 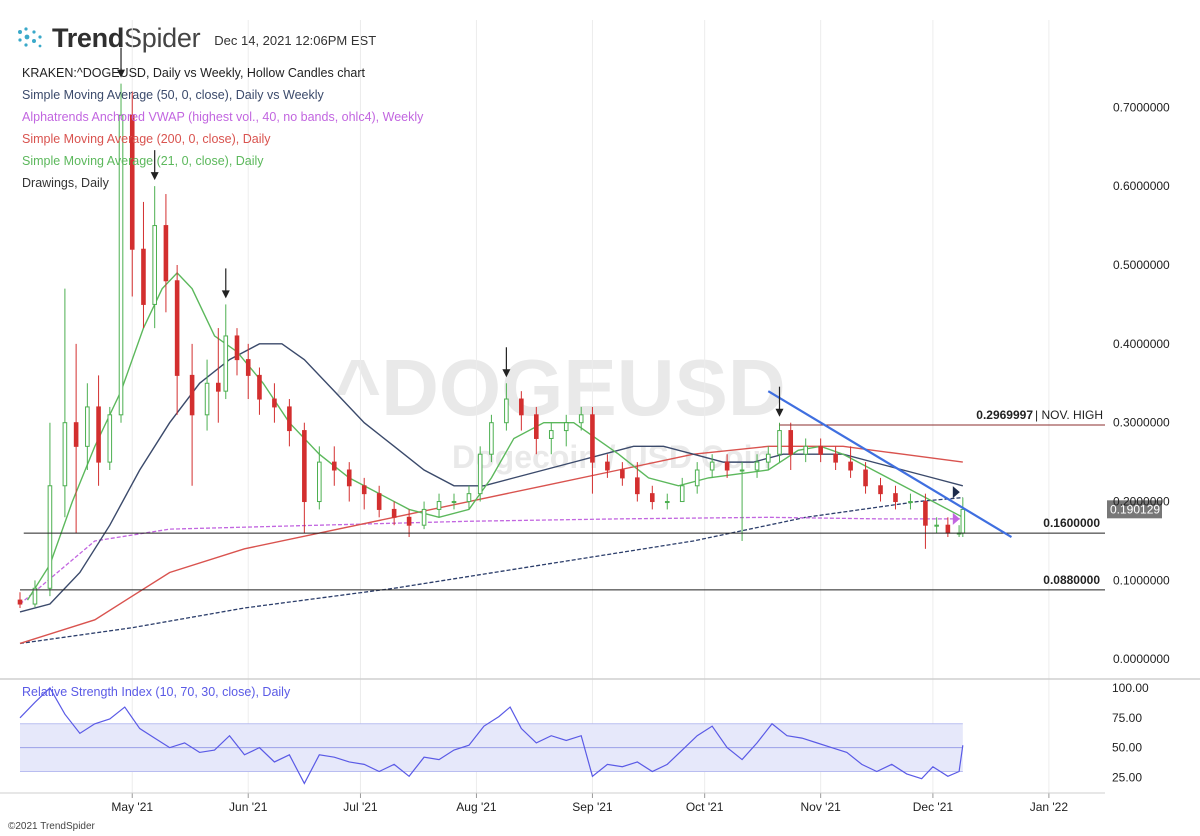 What do you see at coordinates (360, 807) in the screenshot?
I see `x-tick-label: Jul '21` at bounding box center [360, 807].